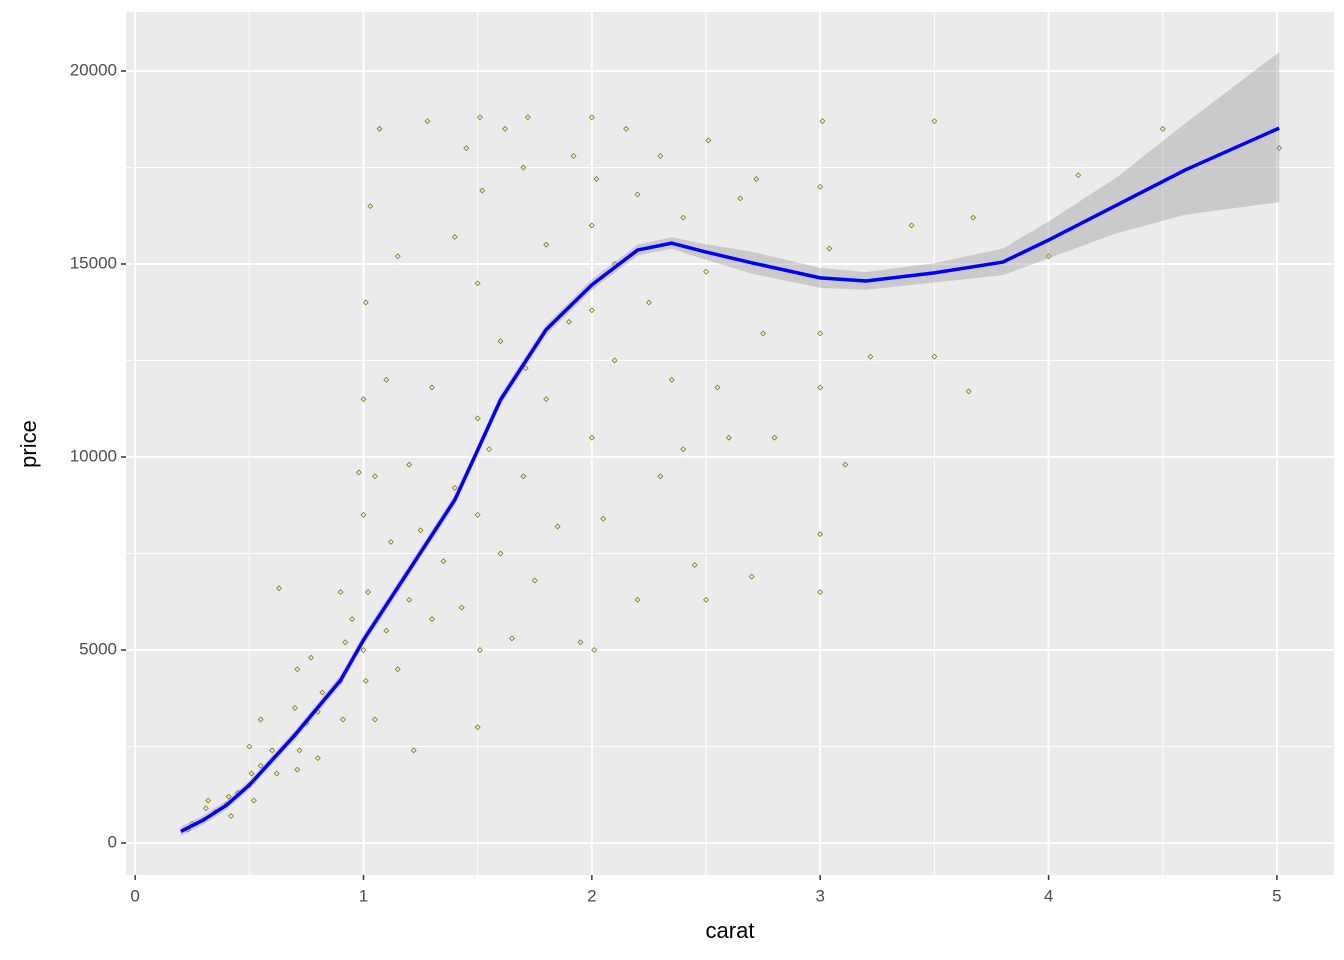 This screenshot has width=1344, height=960. What do you see at coordinates (1276, 895) in the screenshot?
I see `x-tick-label: 5` at bounding box center [1276, 895].